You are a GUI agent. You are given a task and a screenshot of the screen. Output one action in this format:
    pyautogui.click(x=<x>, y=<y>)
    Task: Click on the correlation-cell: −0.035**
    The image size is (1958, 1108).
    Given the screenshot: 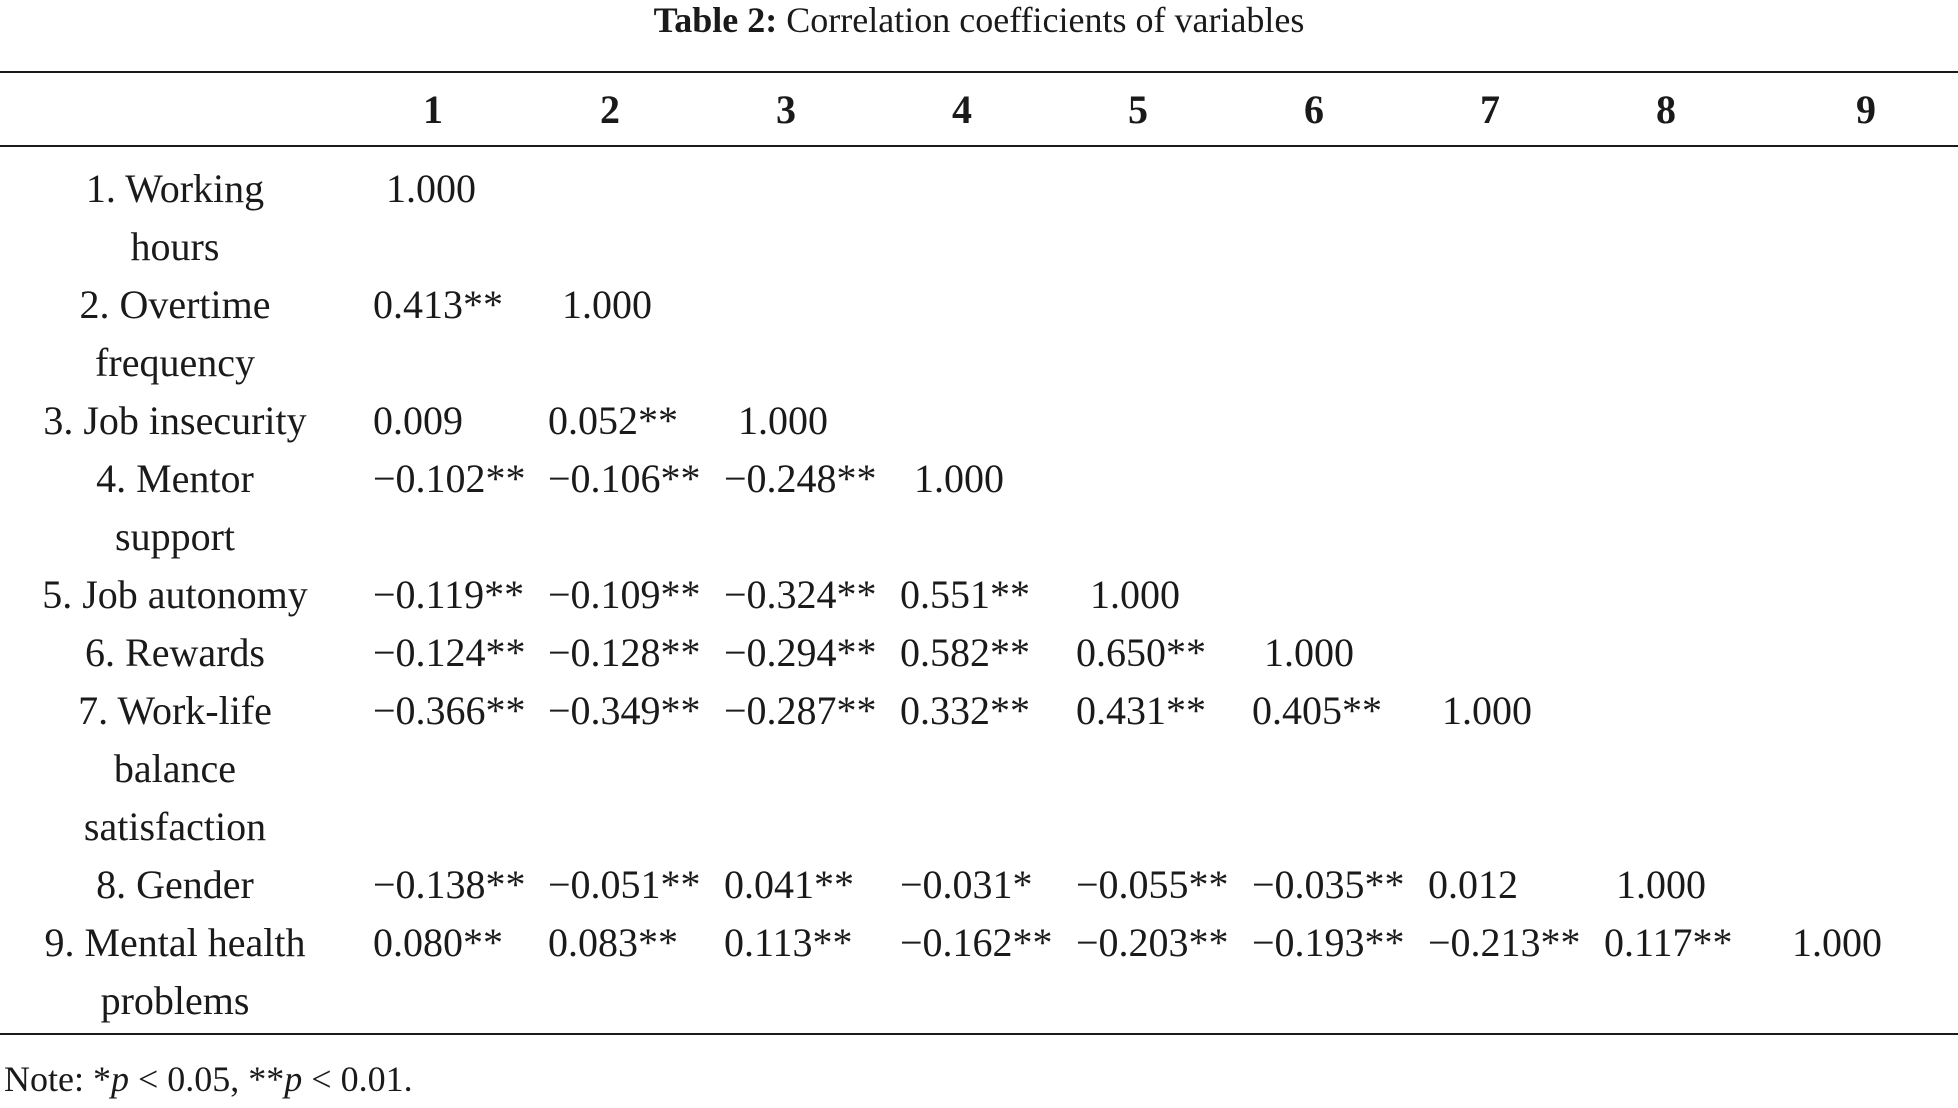 What is the action you would take?
    pyautogui.click(x=1328, y=884)
    